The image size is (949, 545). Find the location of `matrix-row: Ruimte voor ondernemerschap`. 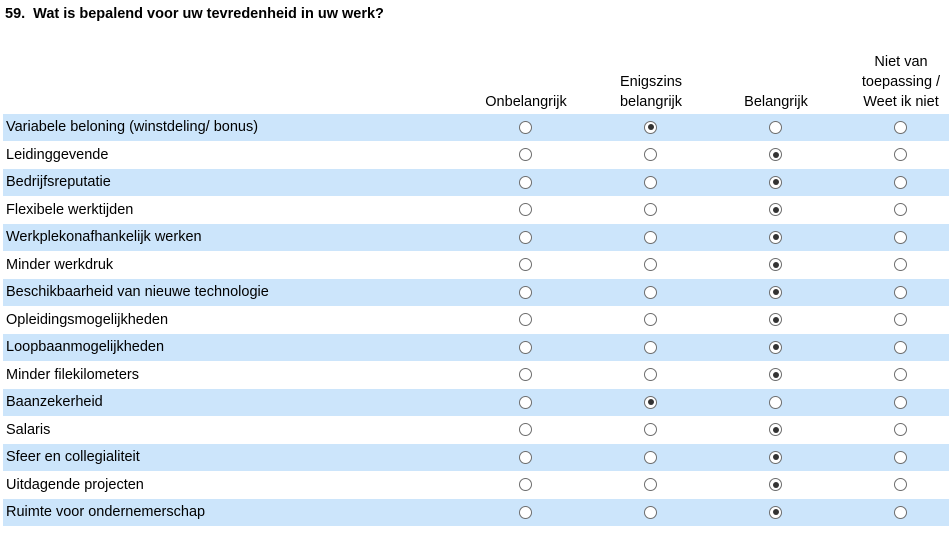

matrix-row: Ruimte voor ondernemerschap is located at coordinates (476, 513).